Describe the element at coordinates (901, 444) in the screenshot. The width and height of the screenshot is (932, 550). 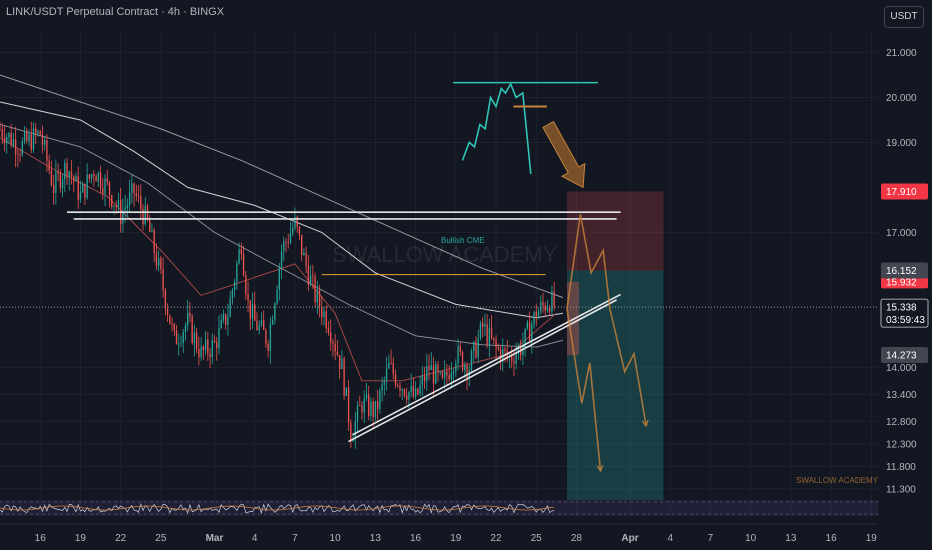
I see `y-tick-label: 12.300` at that location.